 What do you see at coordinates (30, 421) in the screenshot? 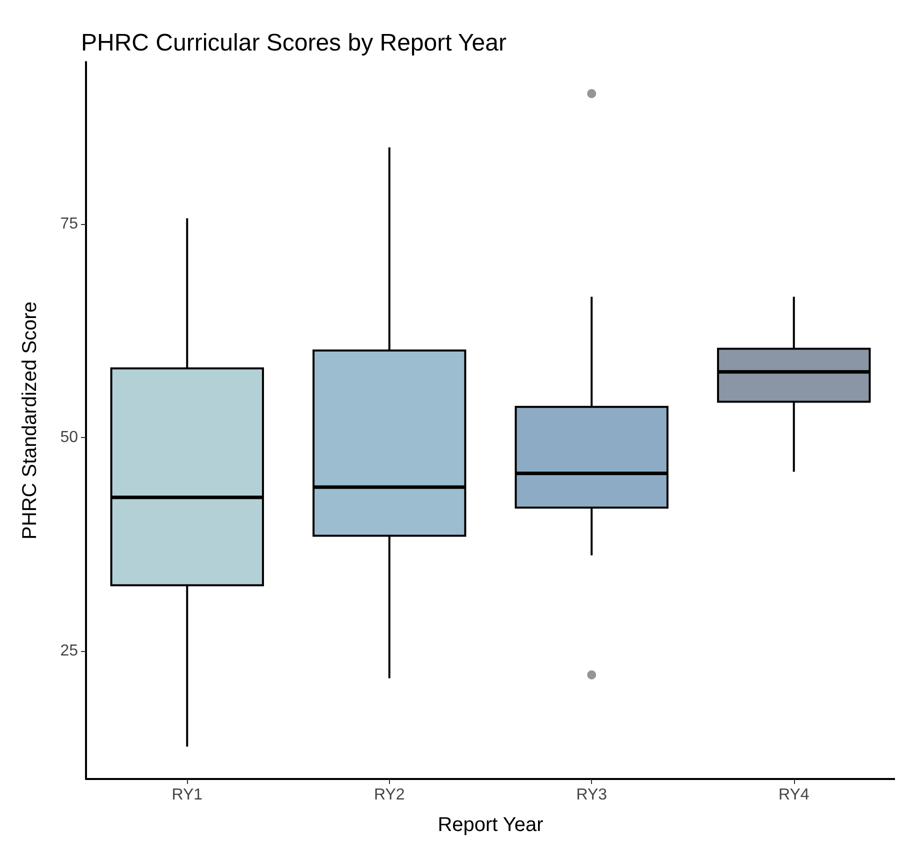
I see `y-axis-title: PHRC Standardized Score` at bounding box center [30, 421].